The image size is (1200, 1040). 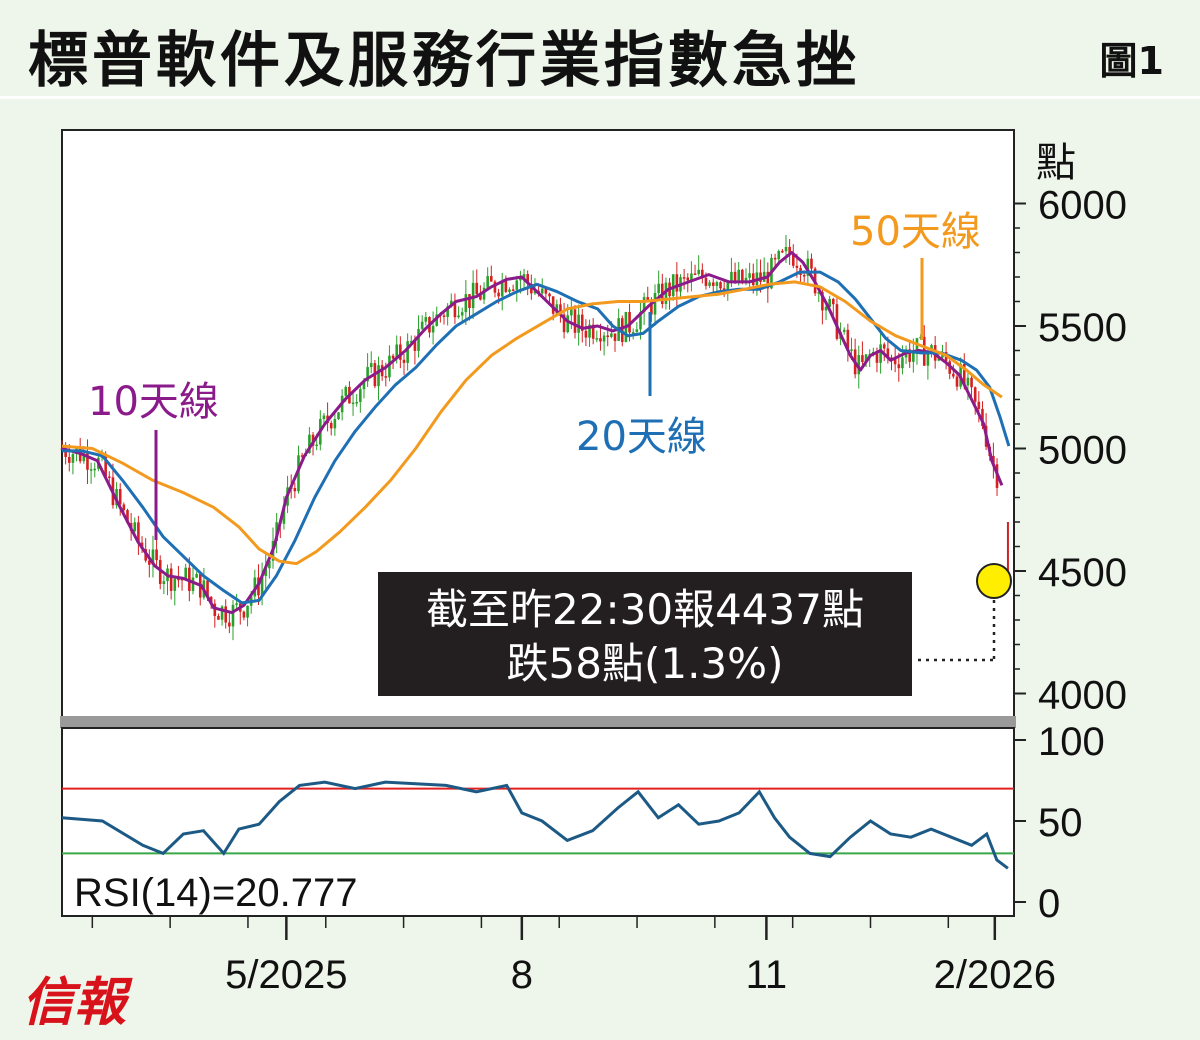 What do you see at coordinates (641, 437) in the screenshot?
I see `ma20-label: 20天線` at bounding box center [641, 437].